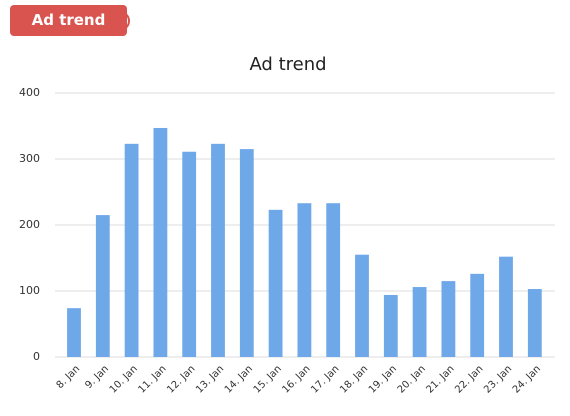 The height and width of the screenshot is (416, 570). I want to click on help-icon: ?, so click(120, 21).